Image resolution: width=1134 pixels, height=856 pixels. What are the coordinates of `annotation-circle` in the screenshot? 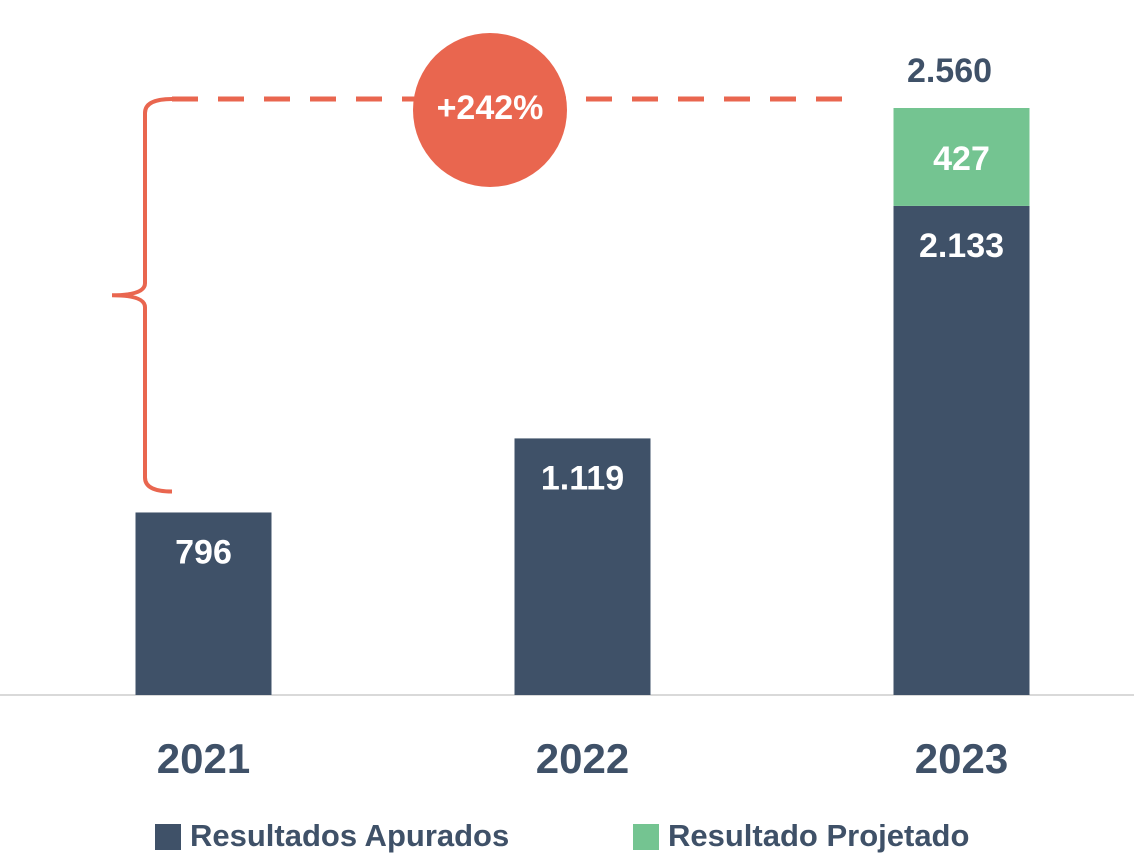 It's located at (490, 110).